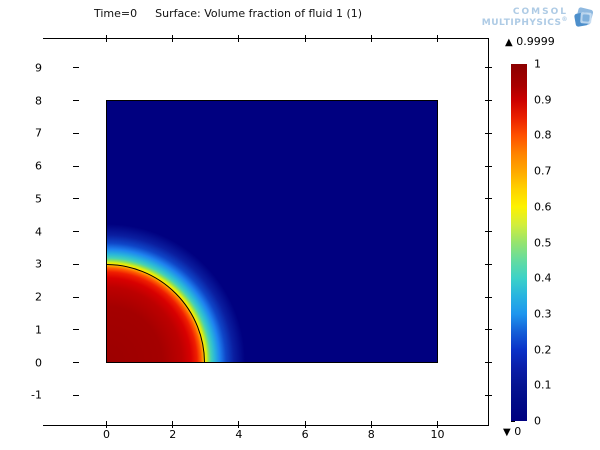 The image size is (600, 450). Describe the element at coordinates (305, 434) in the screenshot. I see `x-tick-label: 6` at that location.